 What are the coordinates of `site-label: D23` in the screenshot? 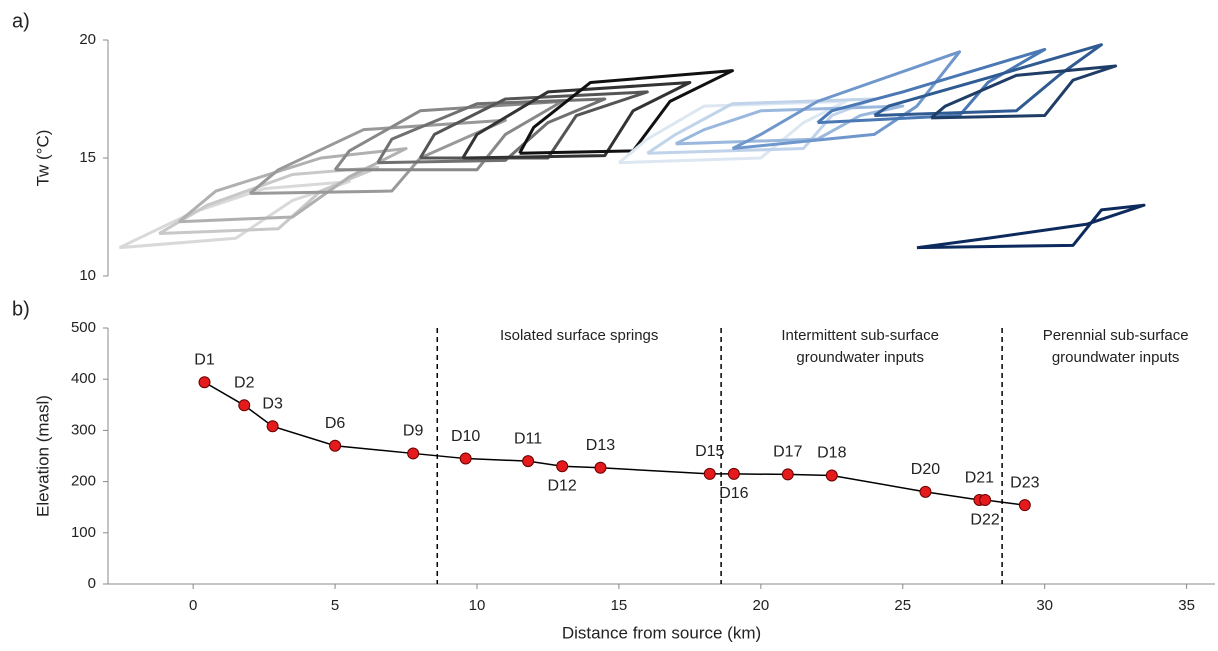 It's located at (1024, 482).